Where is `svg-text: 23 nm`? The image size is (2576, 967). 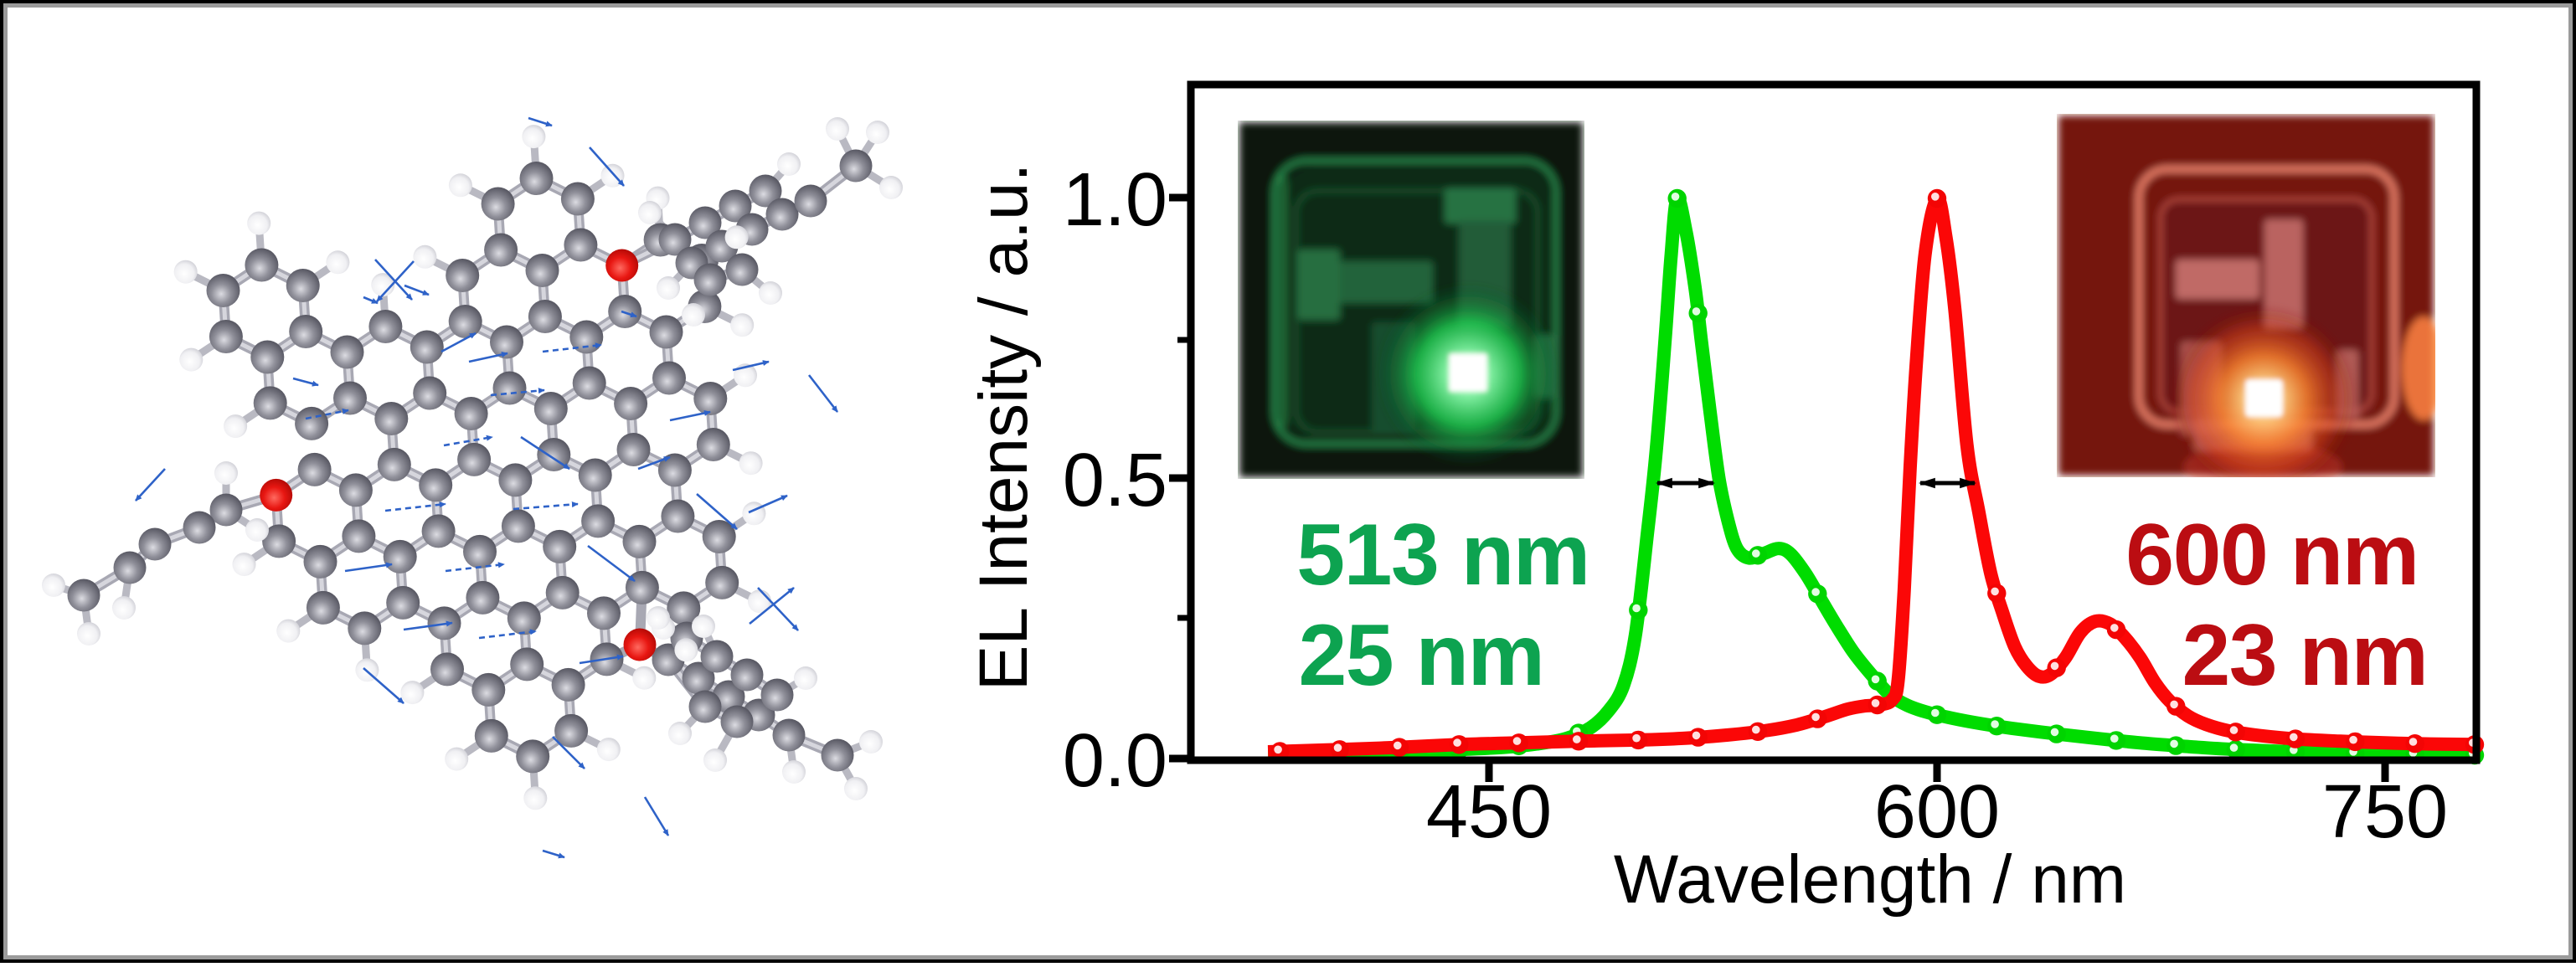 svg-text: 23 nm is located at coordinates (2304, 655).